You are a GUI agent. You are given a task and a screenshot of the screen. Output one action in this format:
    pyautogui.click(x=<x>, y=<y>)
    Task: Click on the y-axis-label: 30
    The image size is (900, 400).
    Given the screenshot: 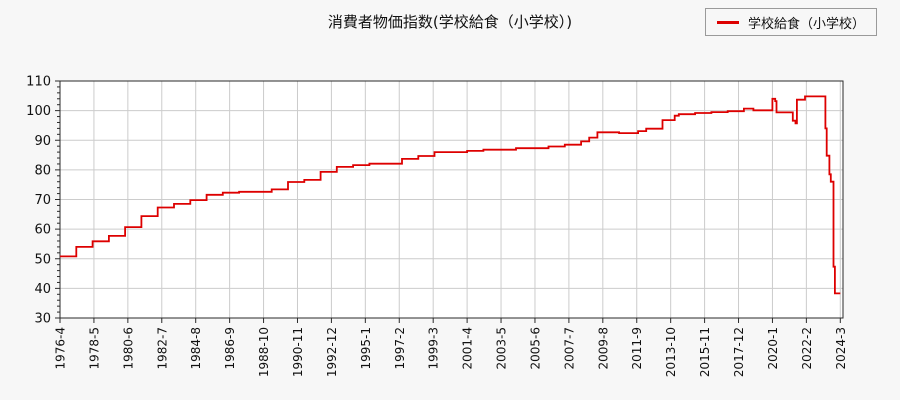 What is the action you would take?
    pyautogui.click(x=42, y=319)
    